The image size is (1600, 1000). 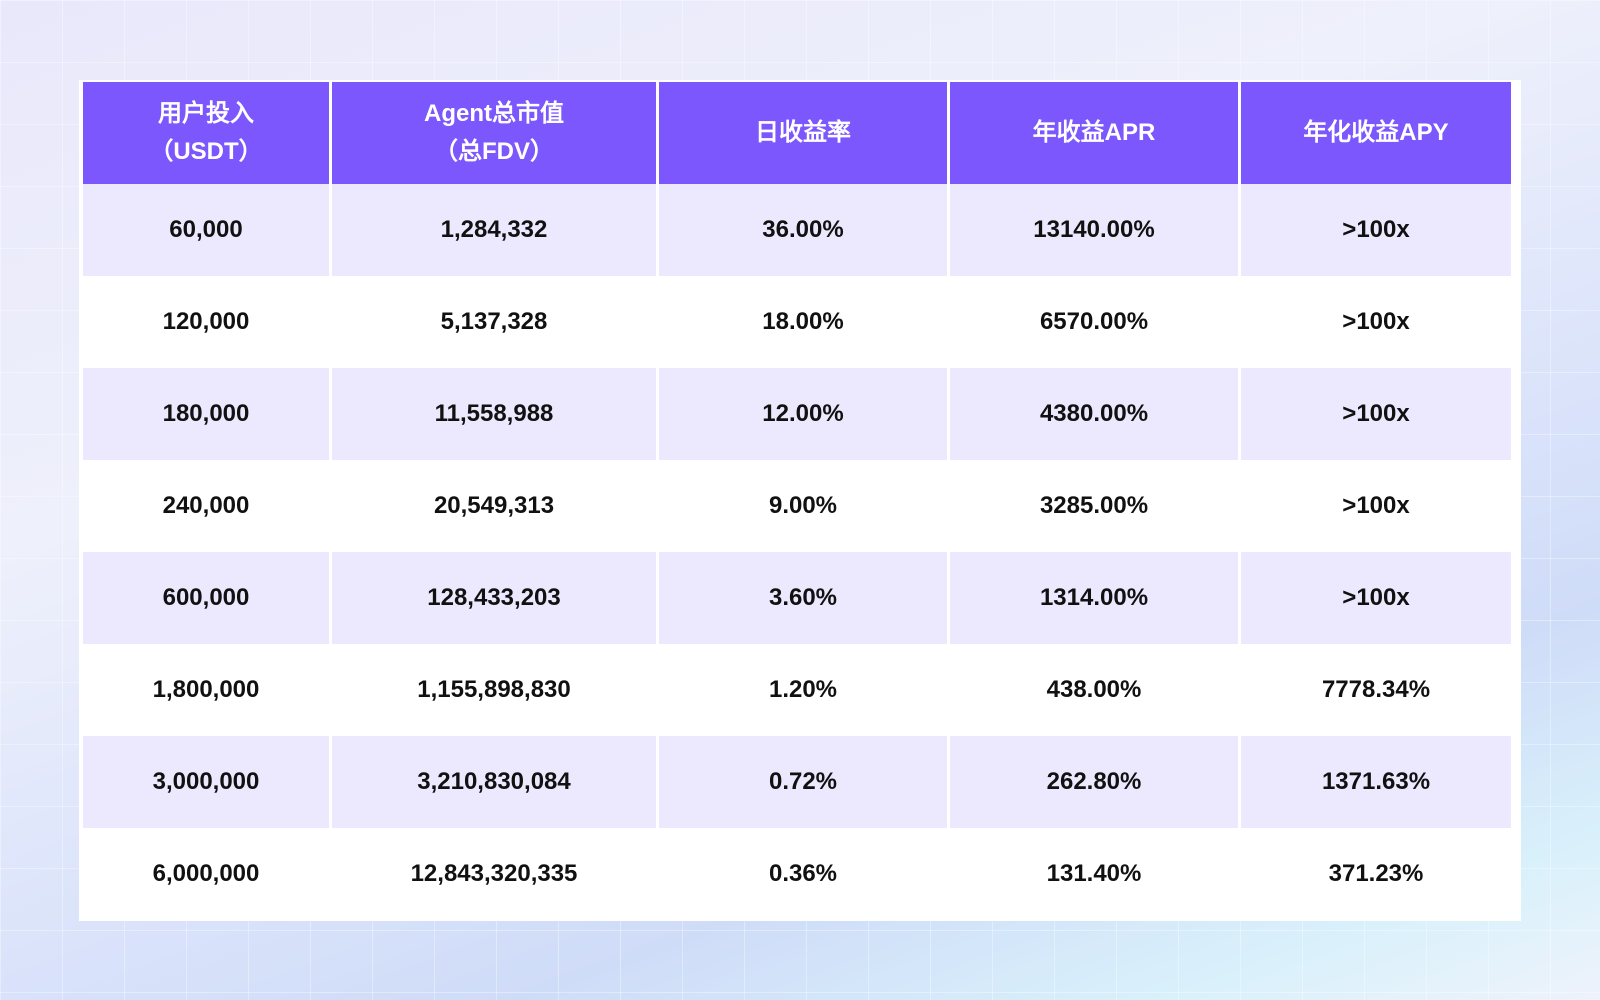 What do you see at coordinates (206, 506) in the screenshot?
I see `table-cell: 240,000` at bounding box center [206, 506].